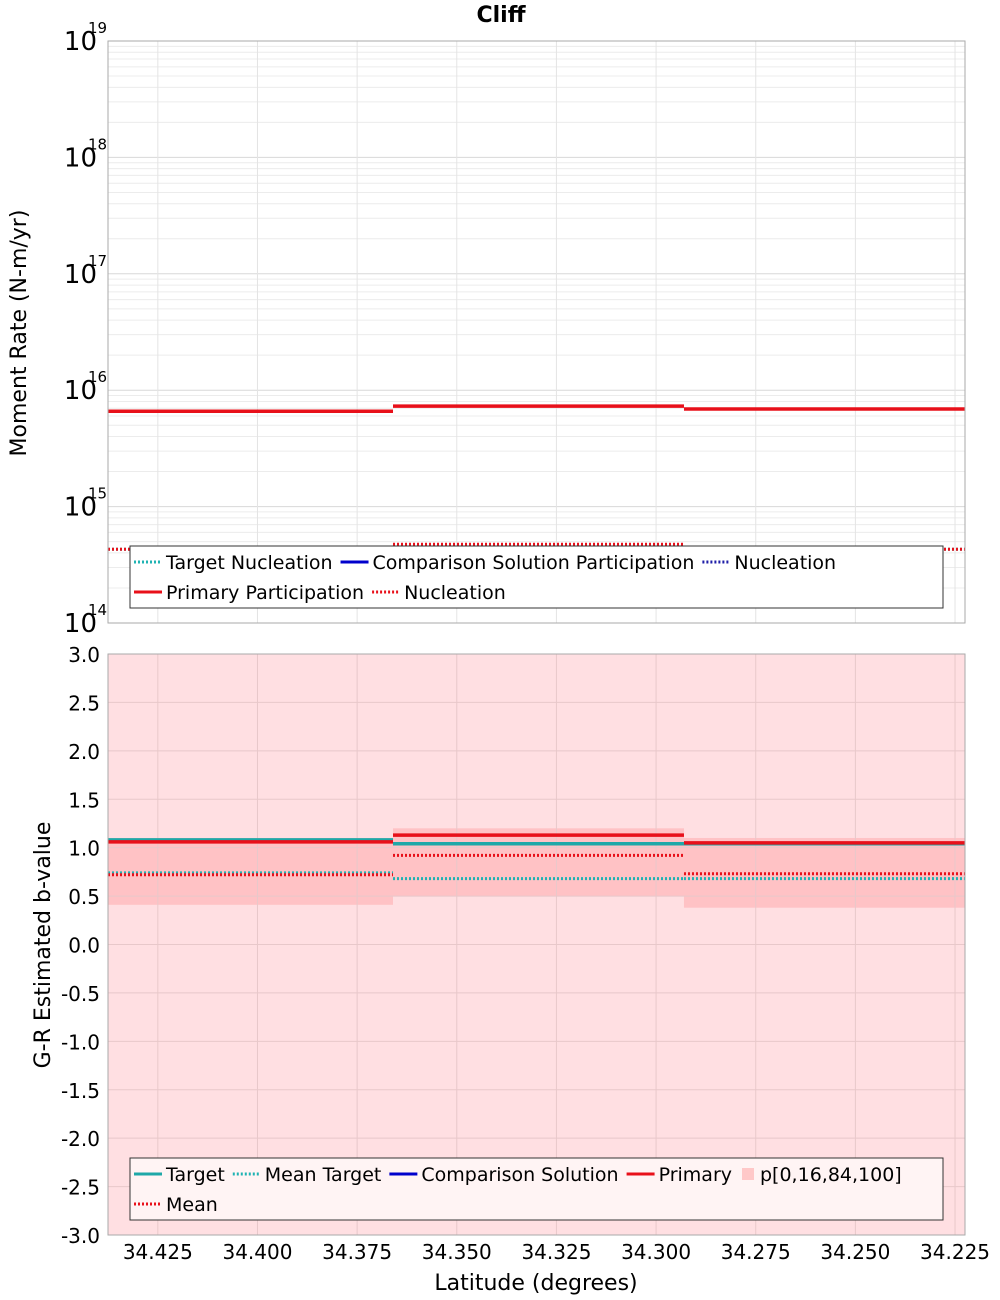 This screenshot has height=1300, width=1000. I want to click on legend-label: p[0,16,84,100], so click(831, 1175).